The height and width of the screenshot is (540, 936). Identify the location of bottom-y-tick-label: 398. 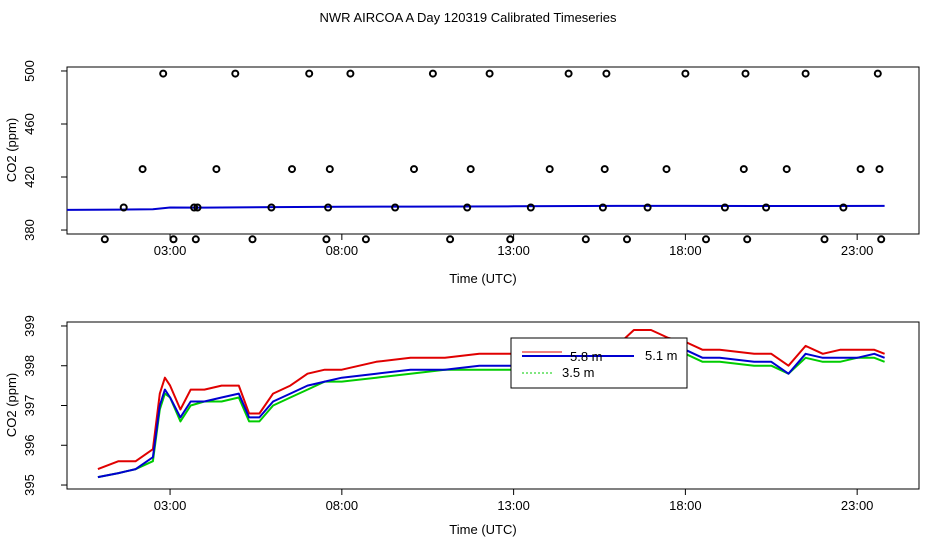
(29, 366).